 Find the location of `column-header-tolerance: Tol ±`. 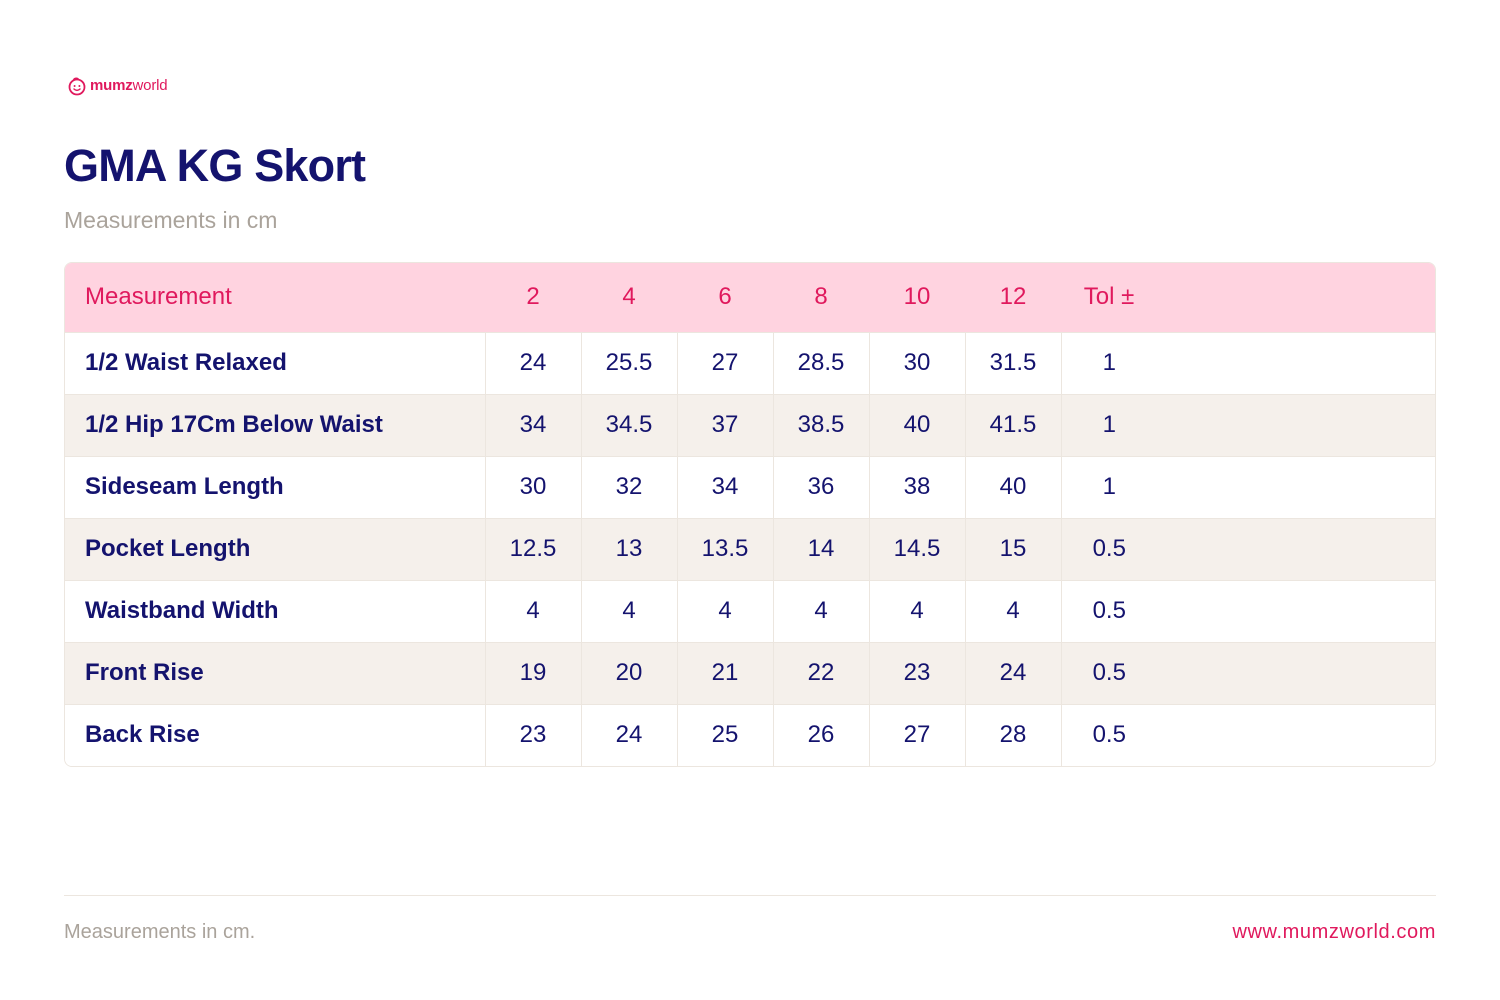

column-header-tolerance: Tol ± is located at coordinates (1109, 297).